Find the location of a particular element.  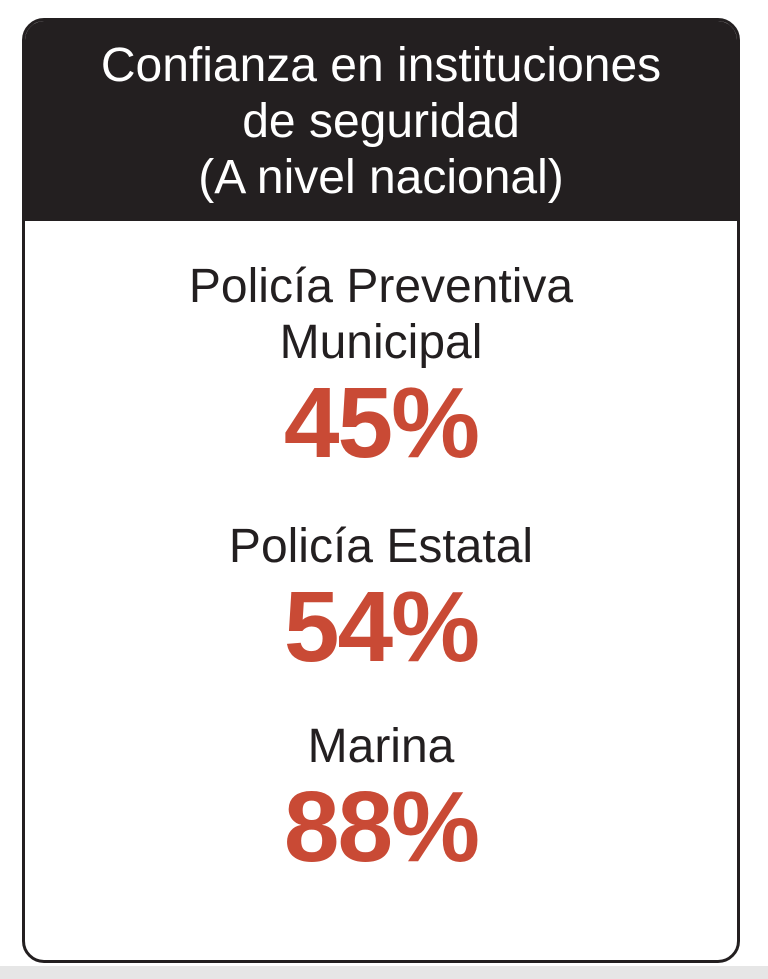

stat-policia-municipal: Policía Preventiva Municipal 45% is located at coordinates (381, 367).